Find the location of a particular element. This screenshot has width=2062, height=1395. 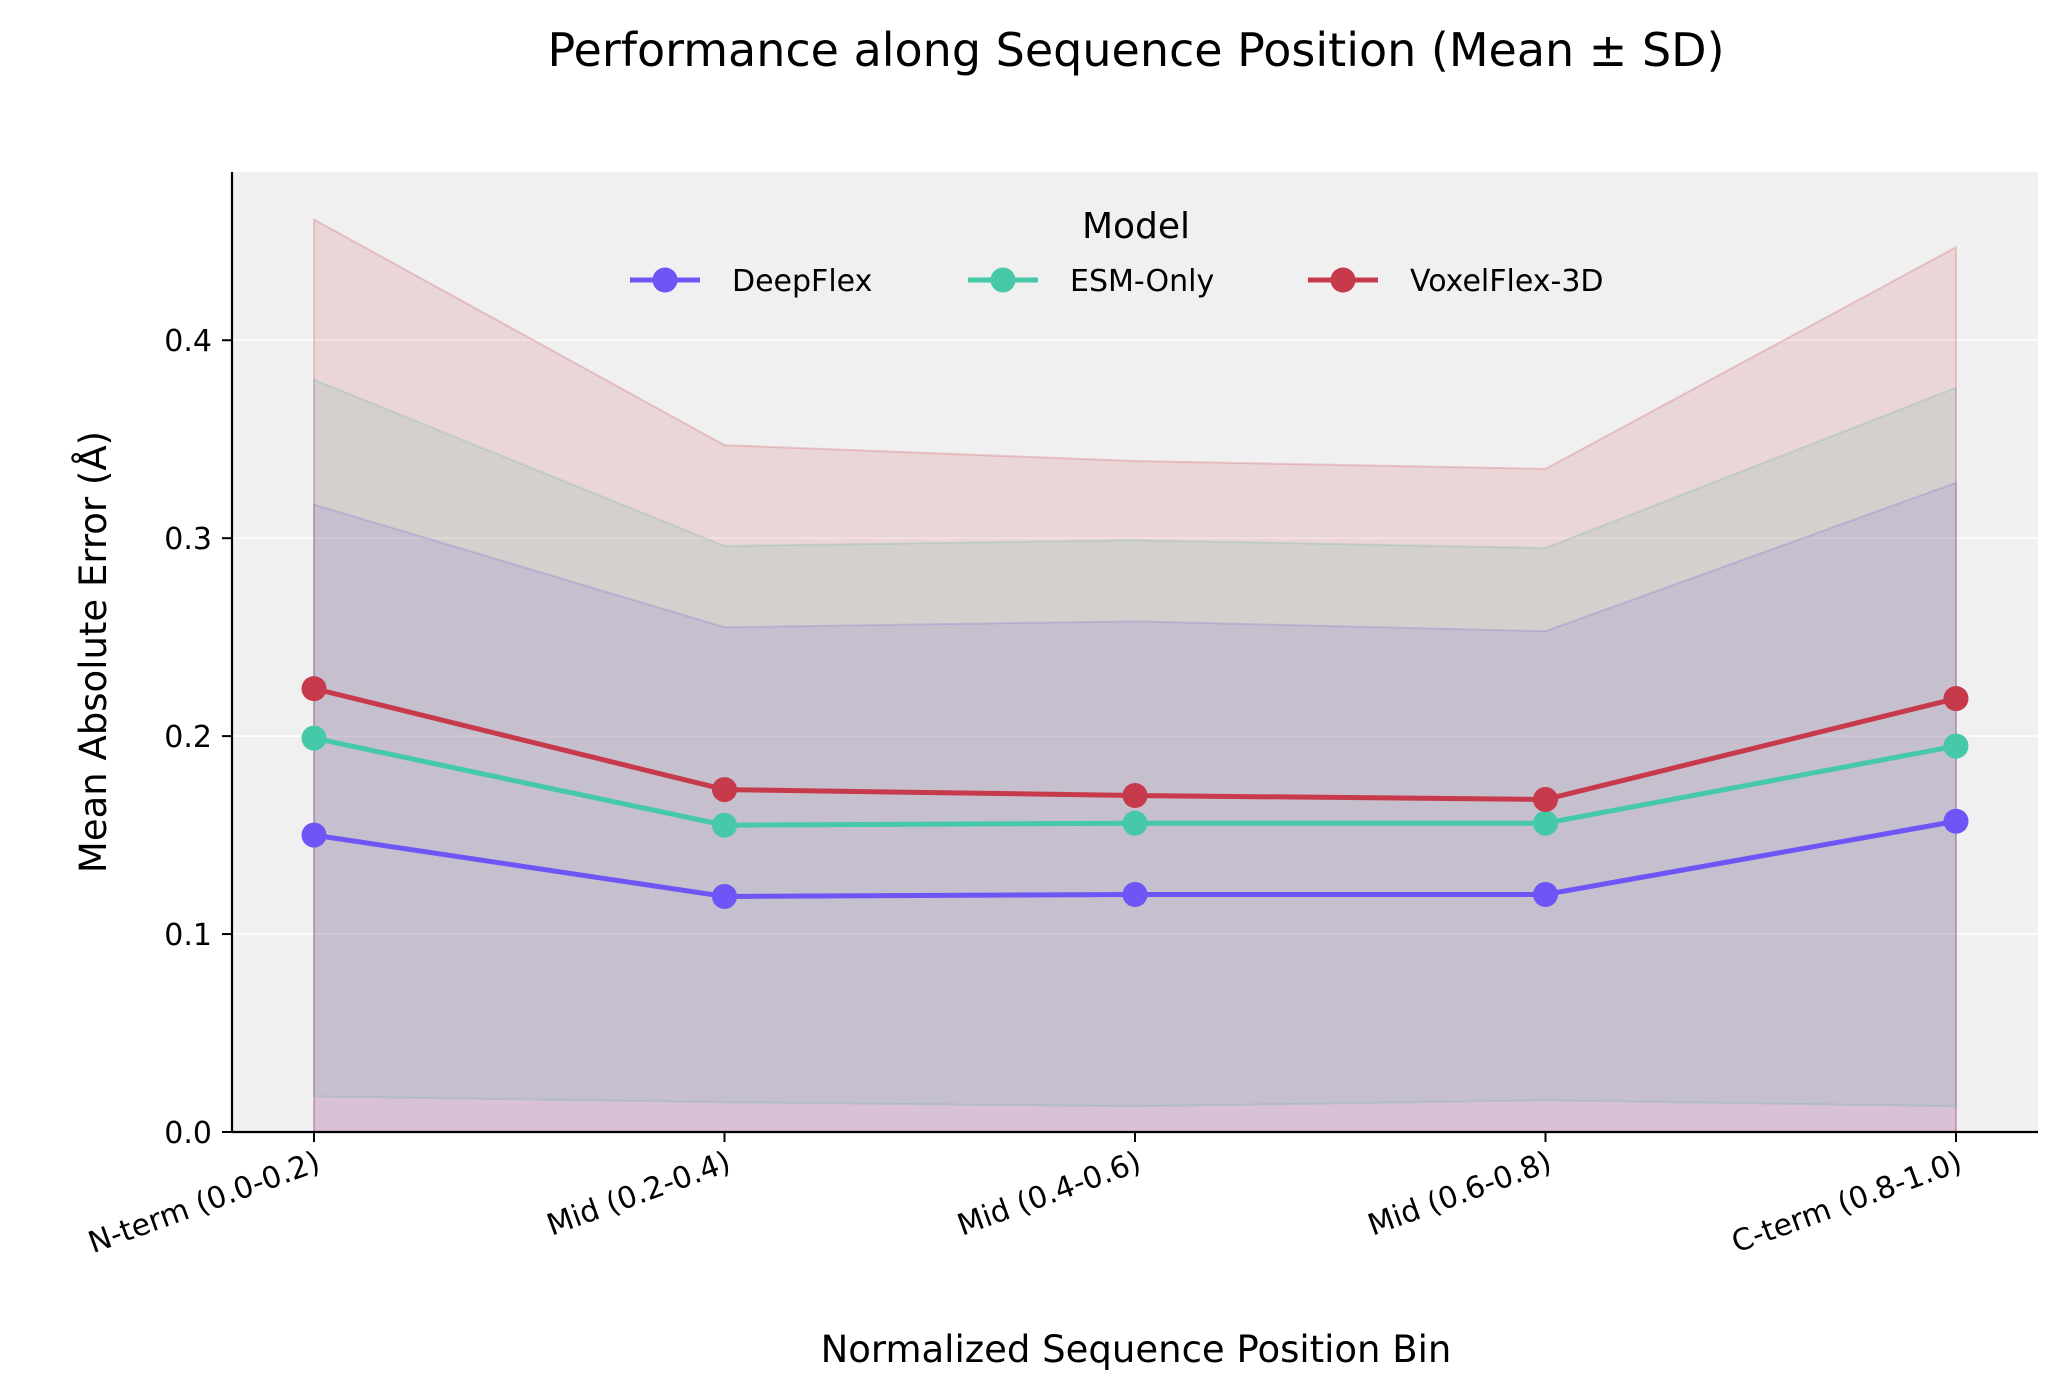

y-tick-label: 0.0 is located at coordinates (188, 1133).